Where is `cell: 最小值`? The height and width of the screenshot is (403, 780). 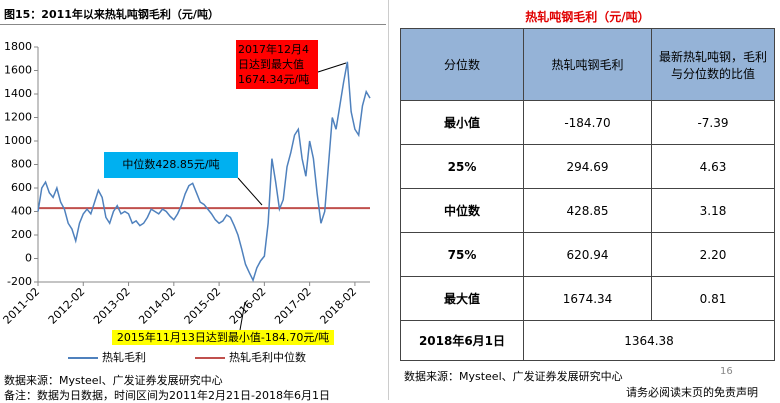 cell: 最小值 is located at coordinates (462, 122).